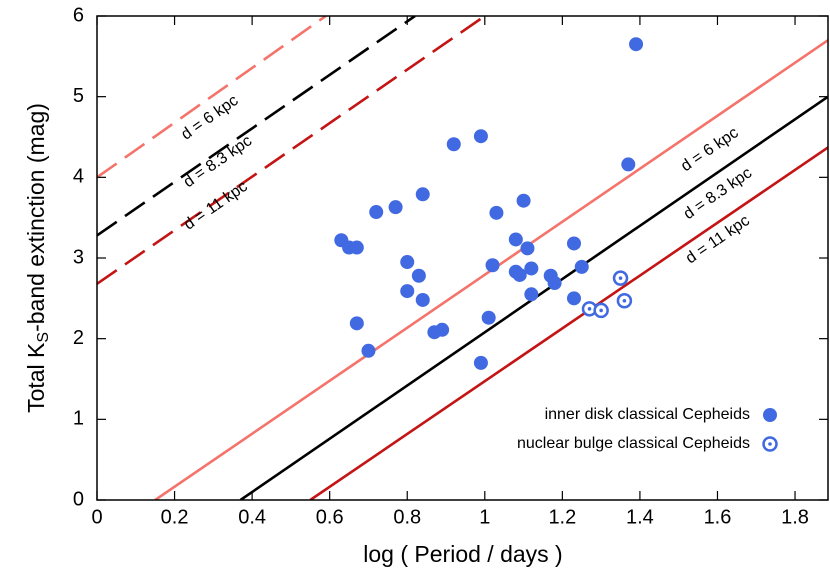 Image resolution: width=830 pixels, height=581 pixels. Describe the element at coordinates (36, 217) in the screenshot. I see `y-label-part: -band extinction (mag)` at that location.